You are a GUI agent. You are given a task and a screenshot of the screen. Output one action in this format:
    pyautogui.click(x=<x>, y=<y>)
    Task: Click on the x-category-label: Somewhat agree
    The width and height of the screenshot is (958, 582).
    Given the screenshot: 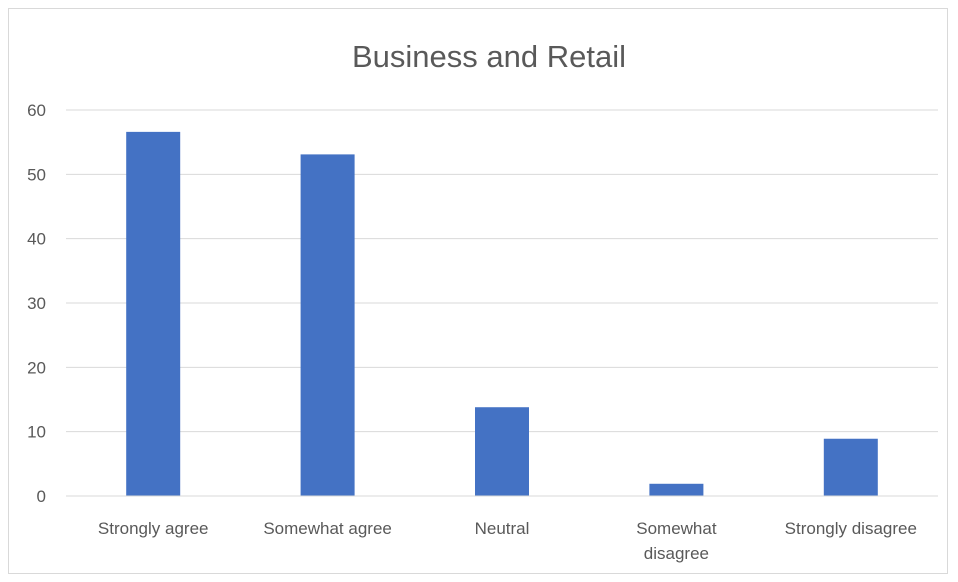 What is the action you would take?
    pyautogui.click(x=327, y=528)
    